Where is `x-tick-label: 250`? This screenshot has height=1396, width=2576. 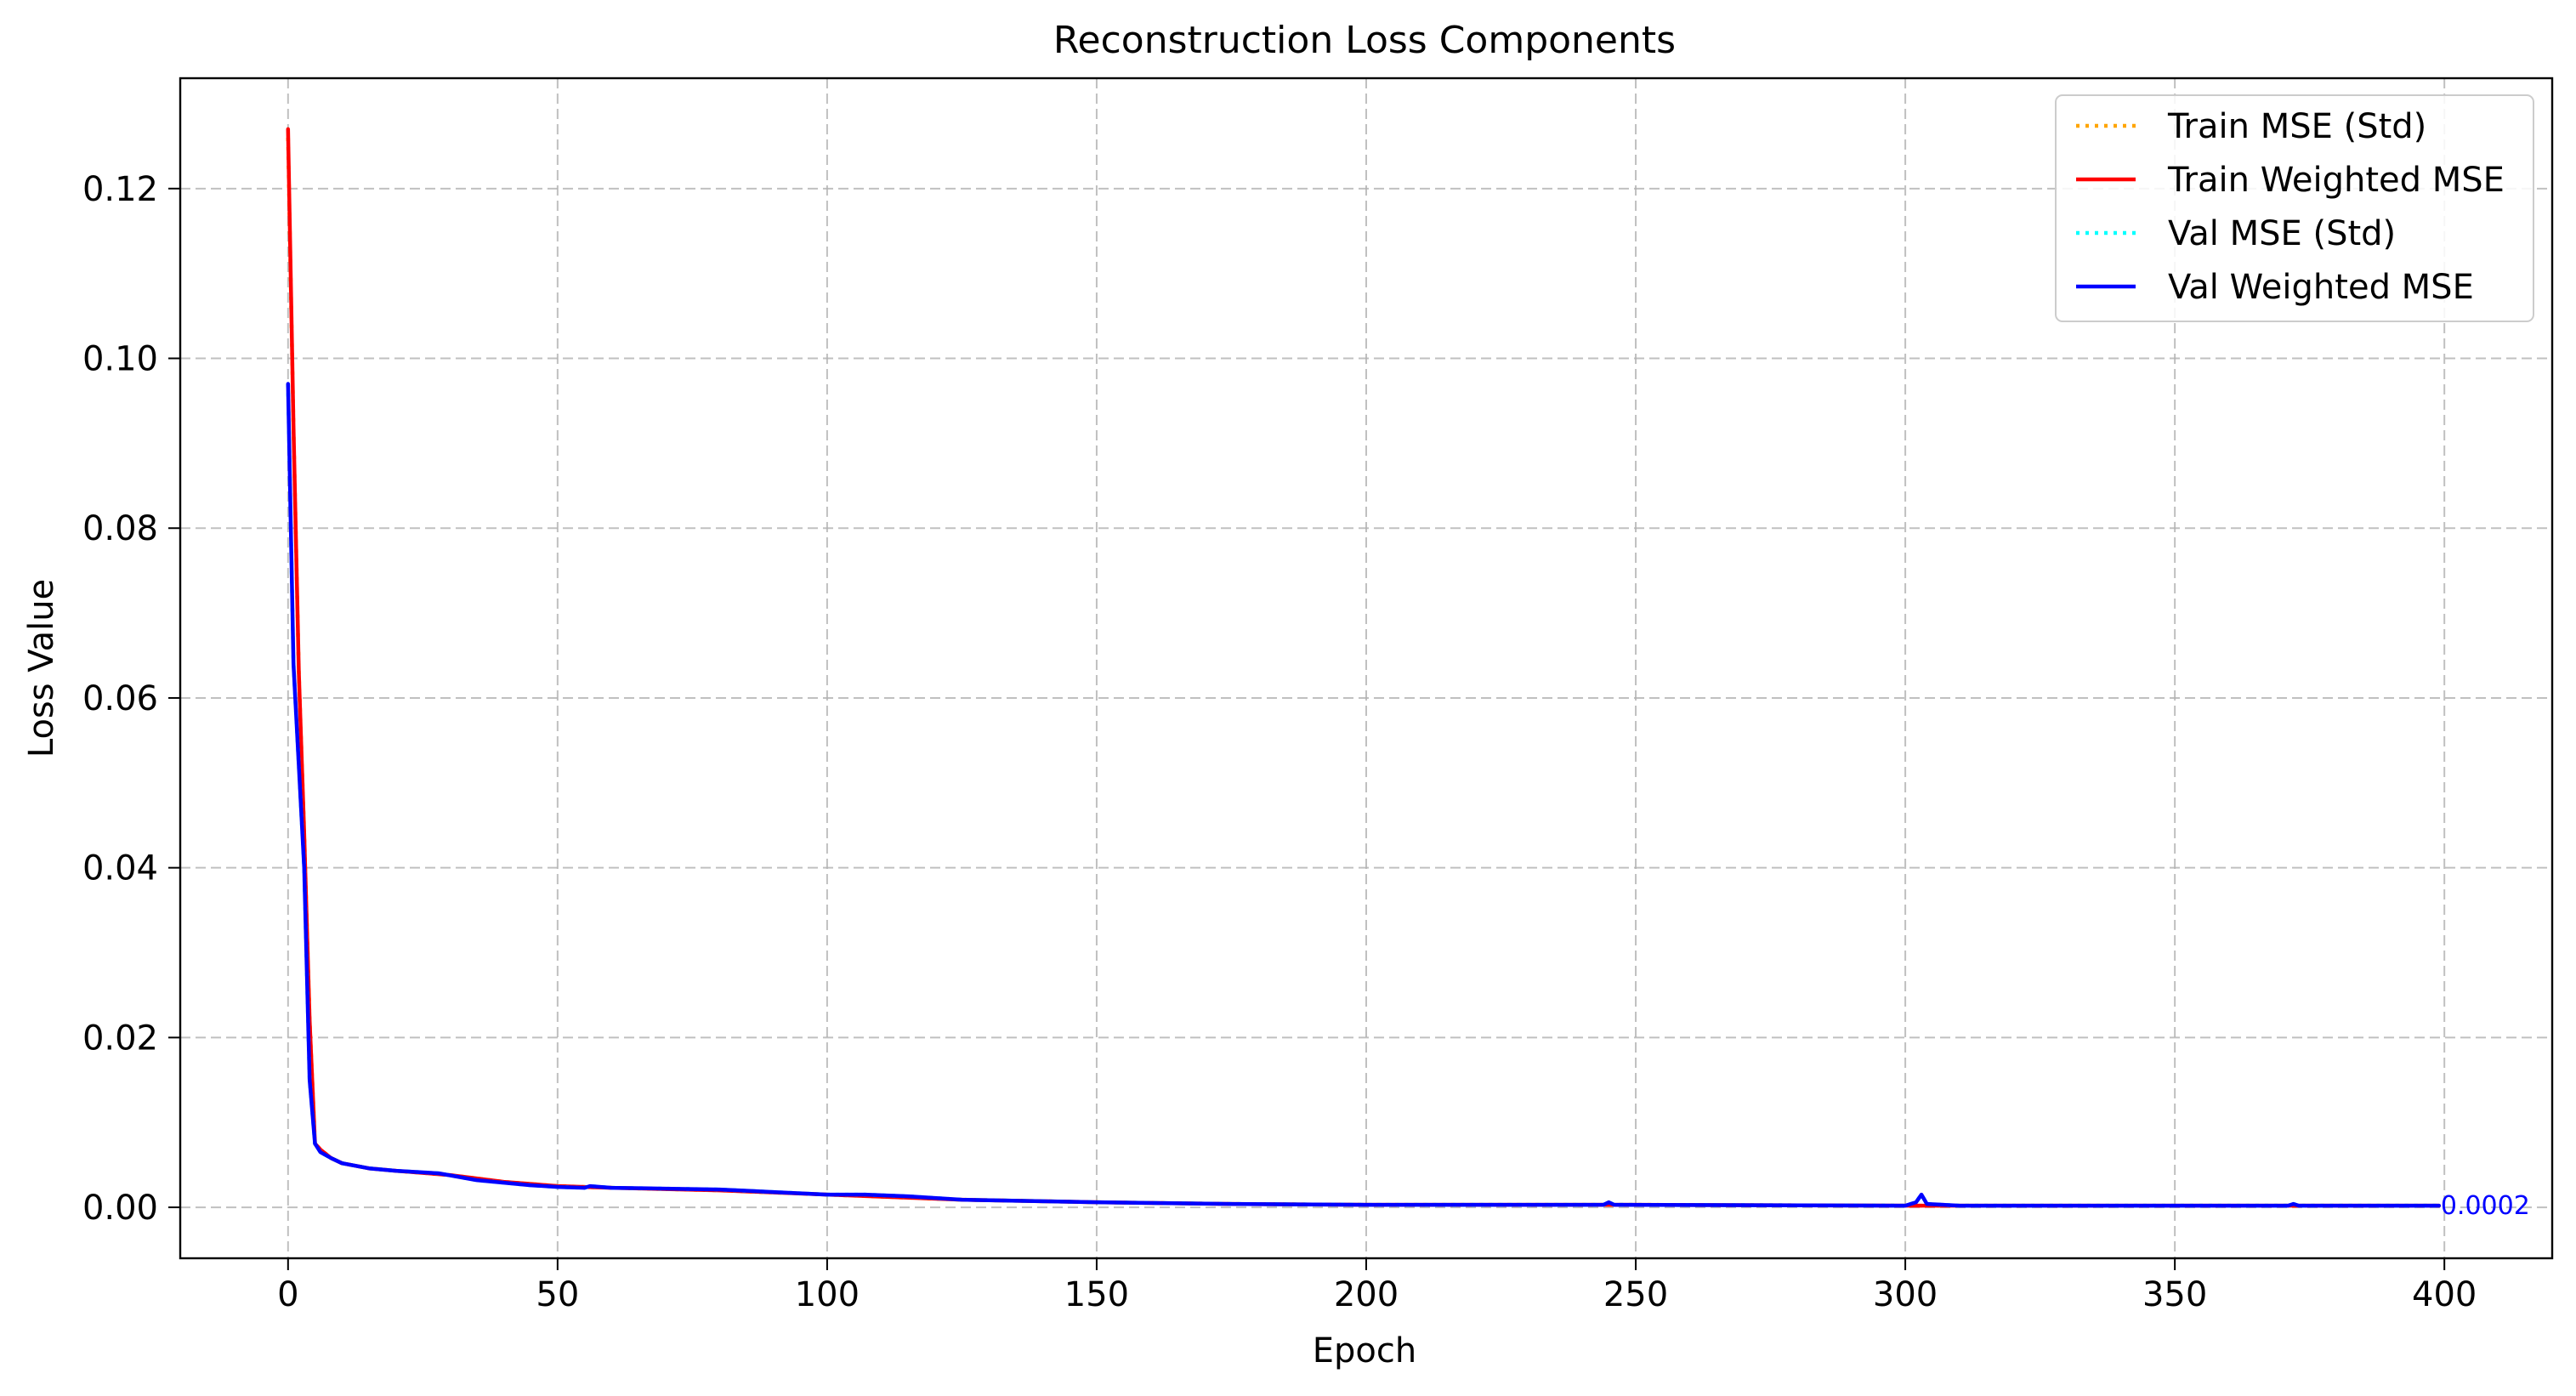
x-tick-label: 250 is located at coordinates (1636, 1294).